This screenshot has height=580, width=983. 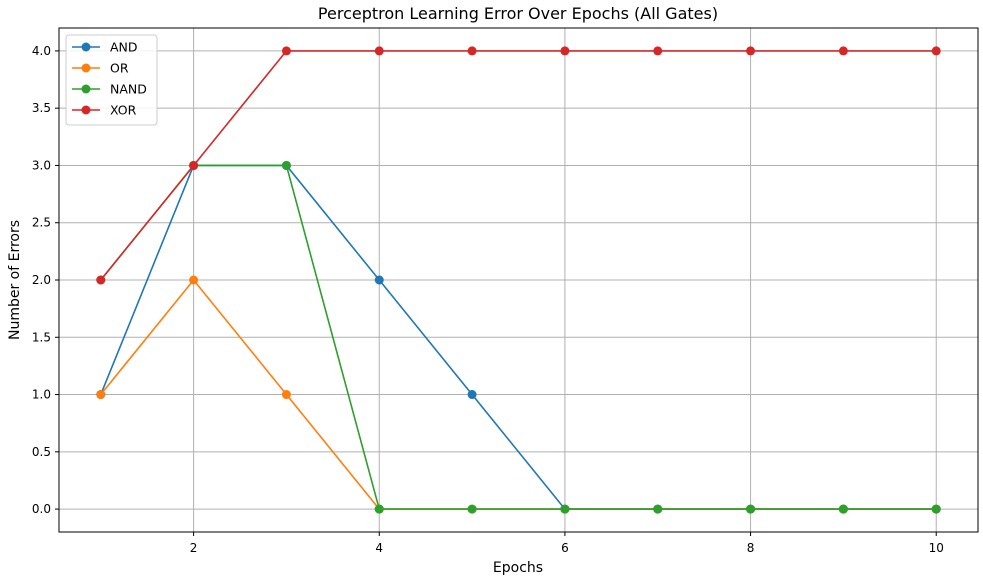 I want to click on legend-label: AND, so click(x=124, y=47).